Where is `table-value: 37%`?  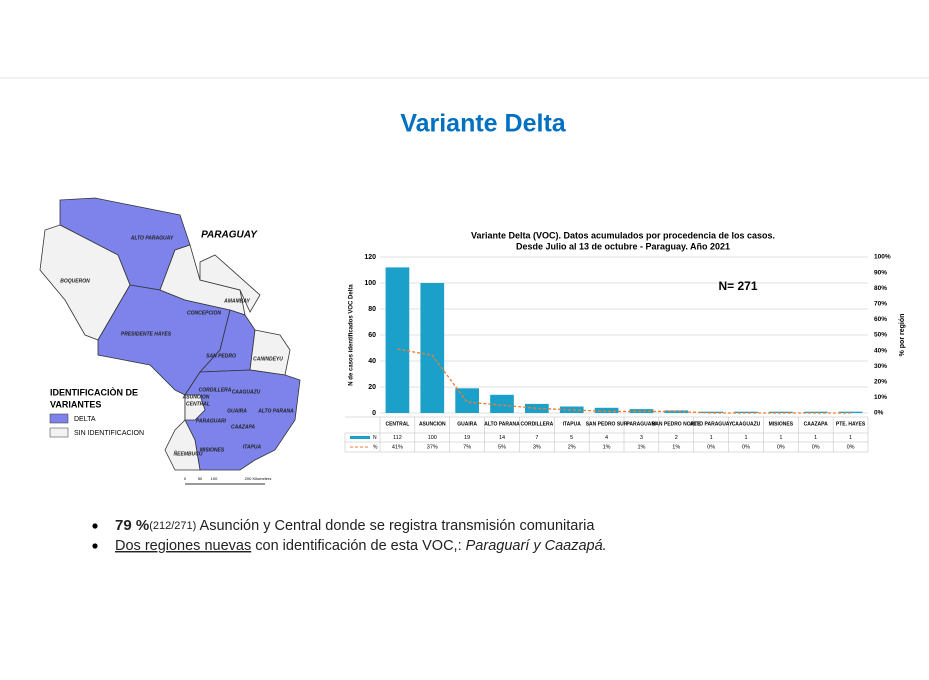 table-value: 37% is located at coordinates (432, 447).